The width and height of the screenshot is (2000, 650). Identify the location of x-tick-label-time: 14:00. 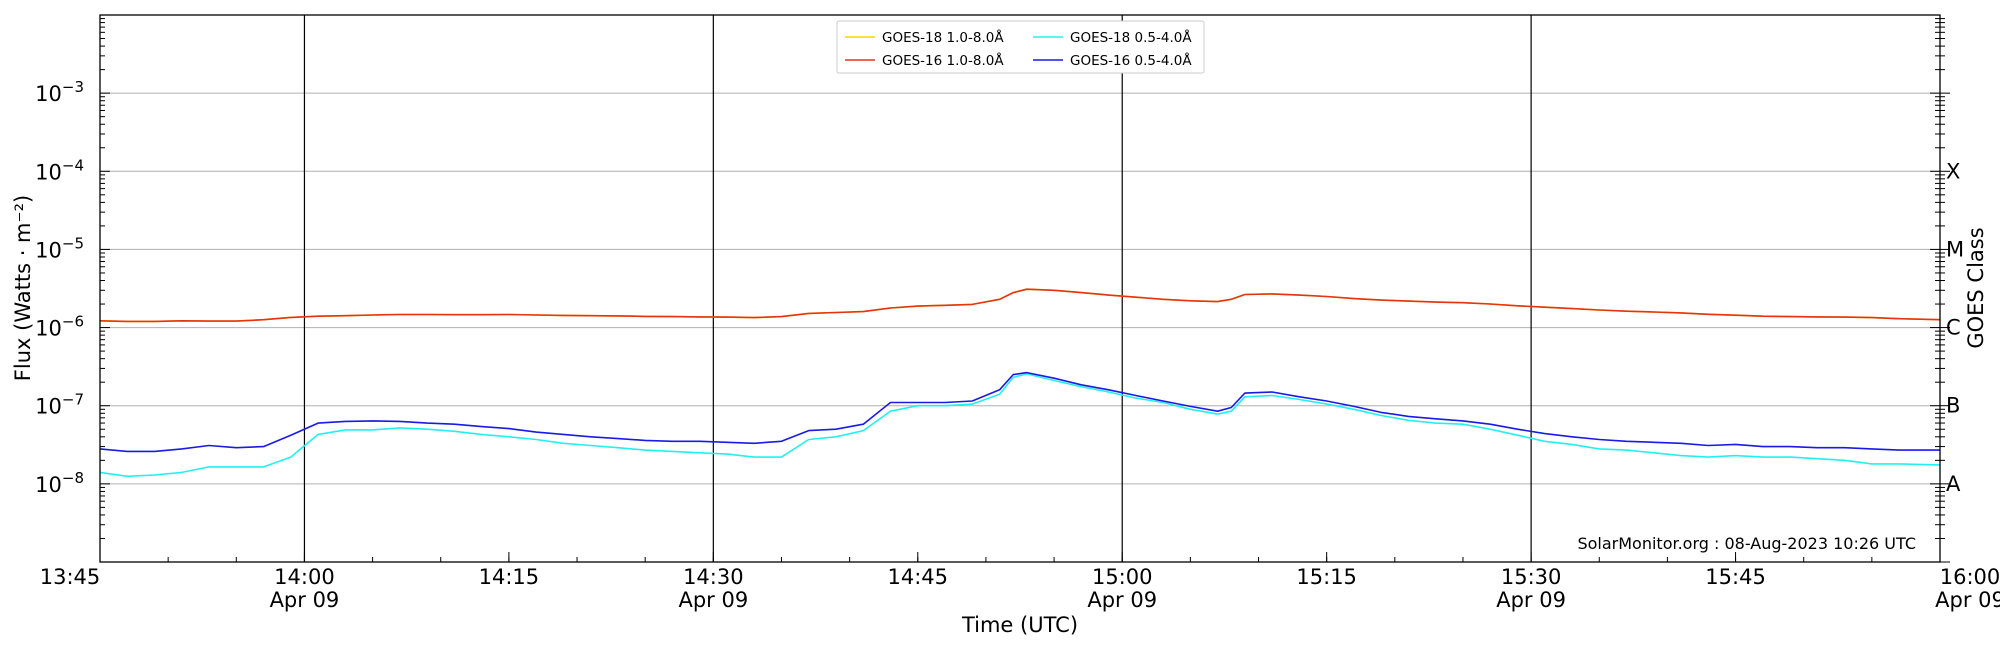
(304, 577).